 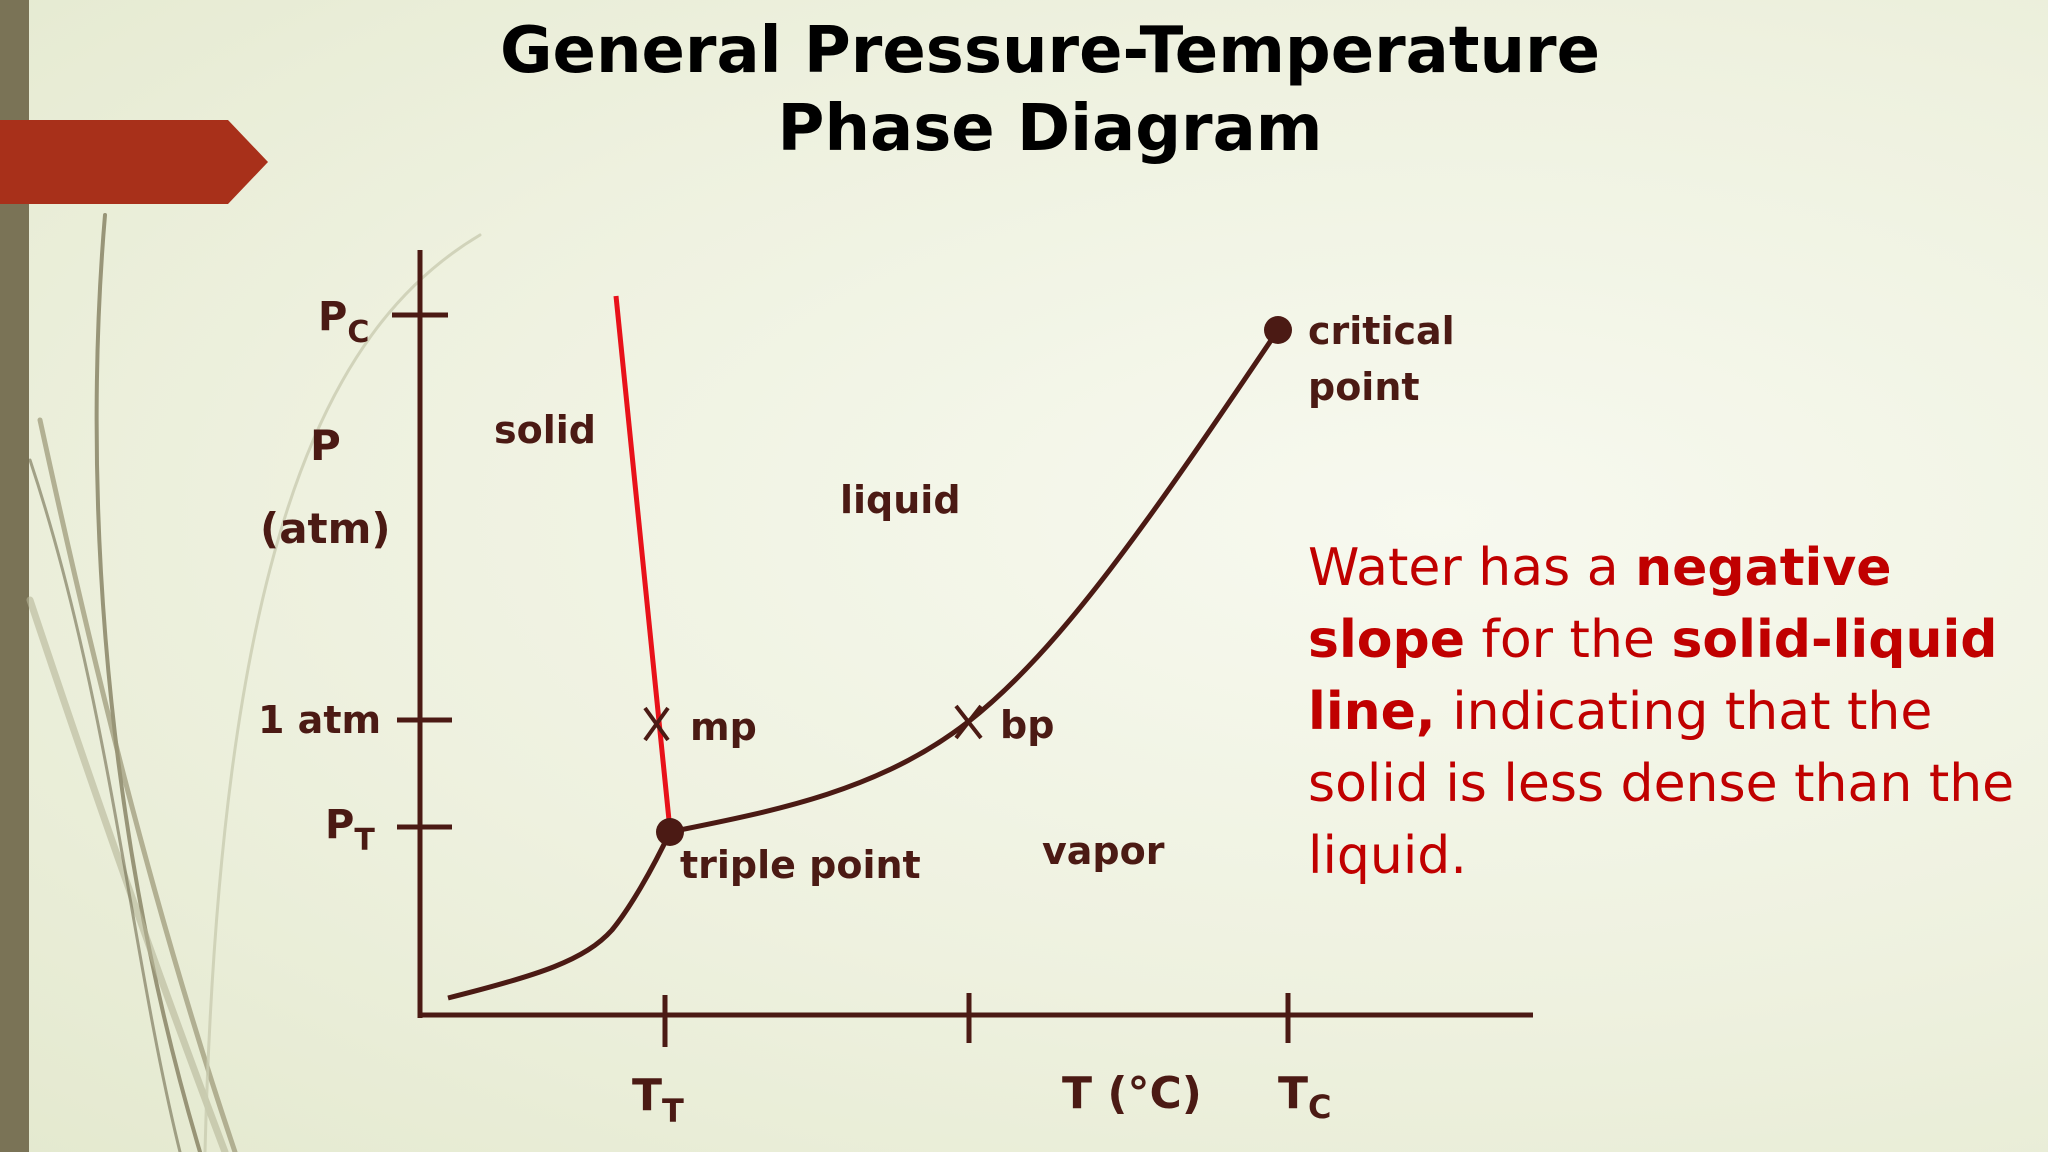 I want to click on sublimation-curve, so click(x=560, y=915).